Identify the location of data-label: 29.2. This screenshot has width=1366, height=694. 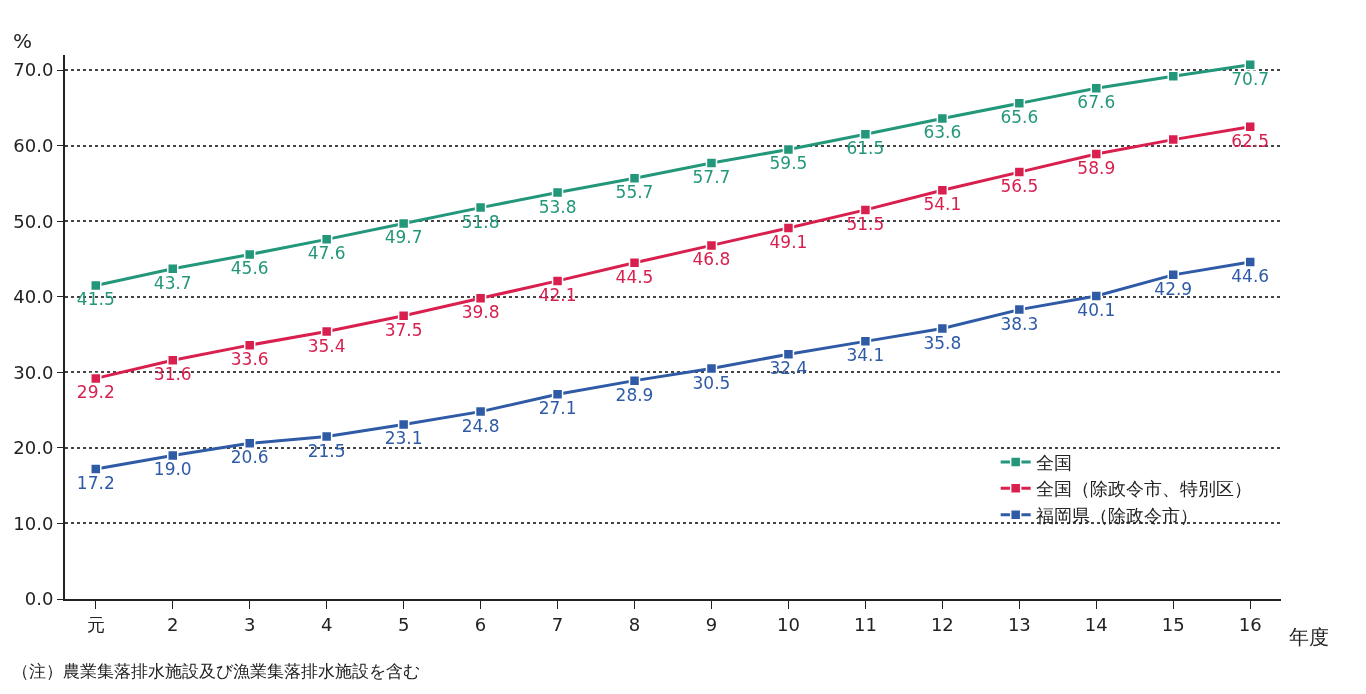
(95, 392).